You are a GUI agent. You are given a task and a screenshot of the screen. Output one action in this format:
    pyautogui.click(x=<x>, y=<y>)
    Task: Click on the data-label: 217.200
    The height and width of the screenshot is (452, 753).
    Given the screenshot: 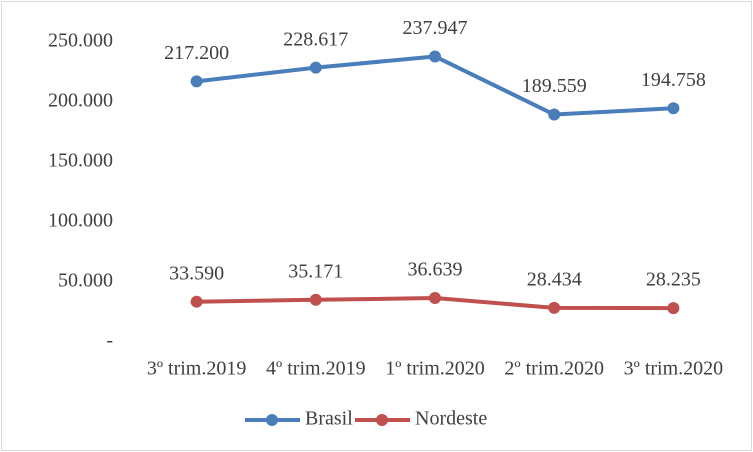 What is the action you would take?
    pyautogui.click(x=196, y=53)
    